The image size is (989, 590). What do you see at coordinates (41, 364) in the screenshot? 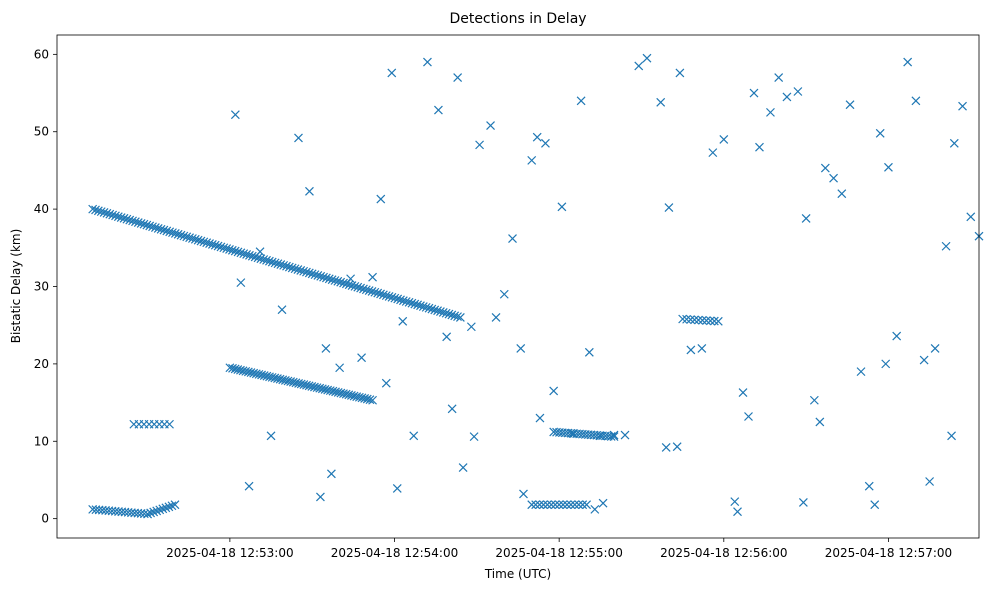
I see `y-tick-label-2: 20` at bounding box center [41, 364].